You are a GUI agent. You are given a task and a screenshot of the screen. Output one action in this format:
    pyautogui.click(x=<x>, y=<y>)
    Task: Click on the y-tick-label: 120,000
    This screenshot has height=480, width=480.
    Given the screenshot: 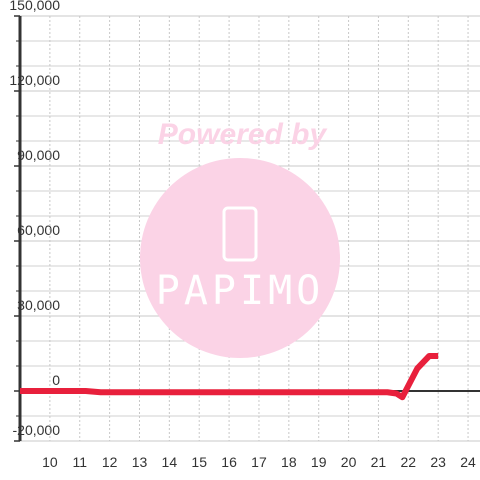 What is the action you would take?
    pyautogui.click(x=34, y=80)
    